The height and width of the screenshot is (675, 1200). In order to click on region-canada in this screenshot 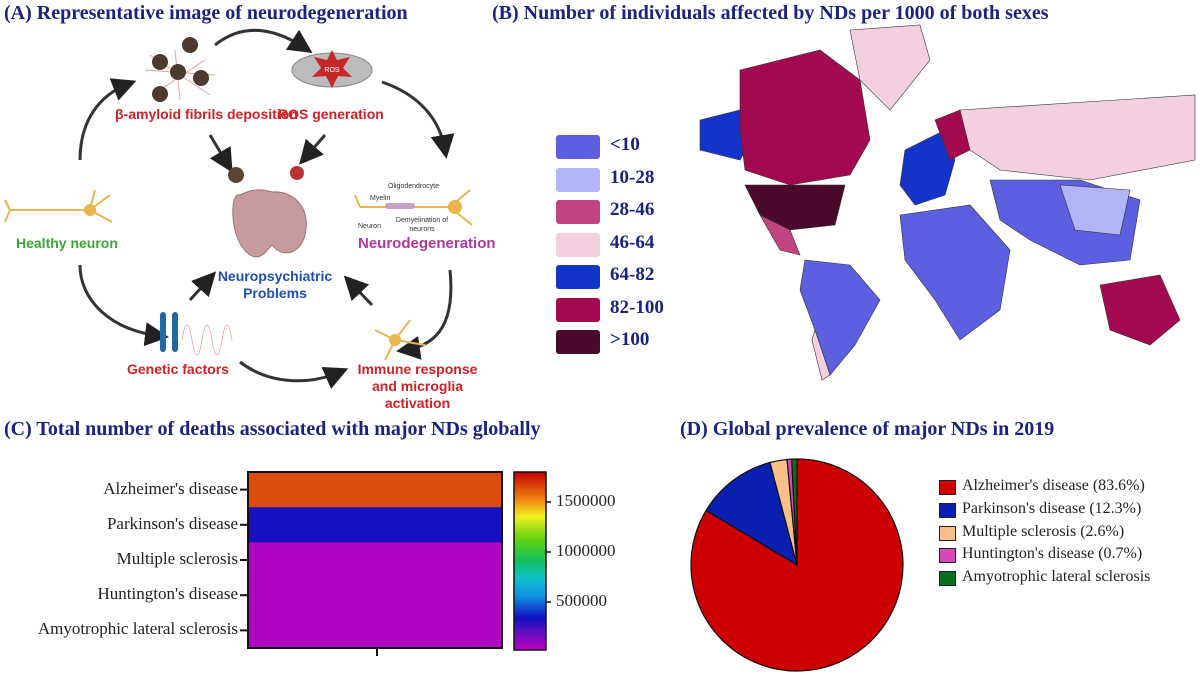, I will do `click(805, 117)`.